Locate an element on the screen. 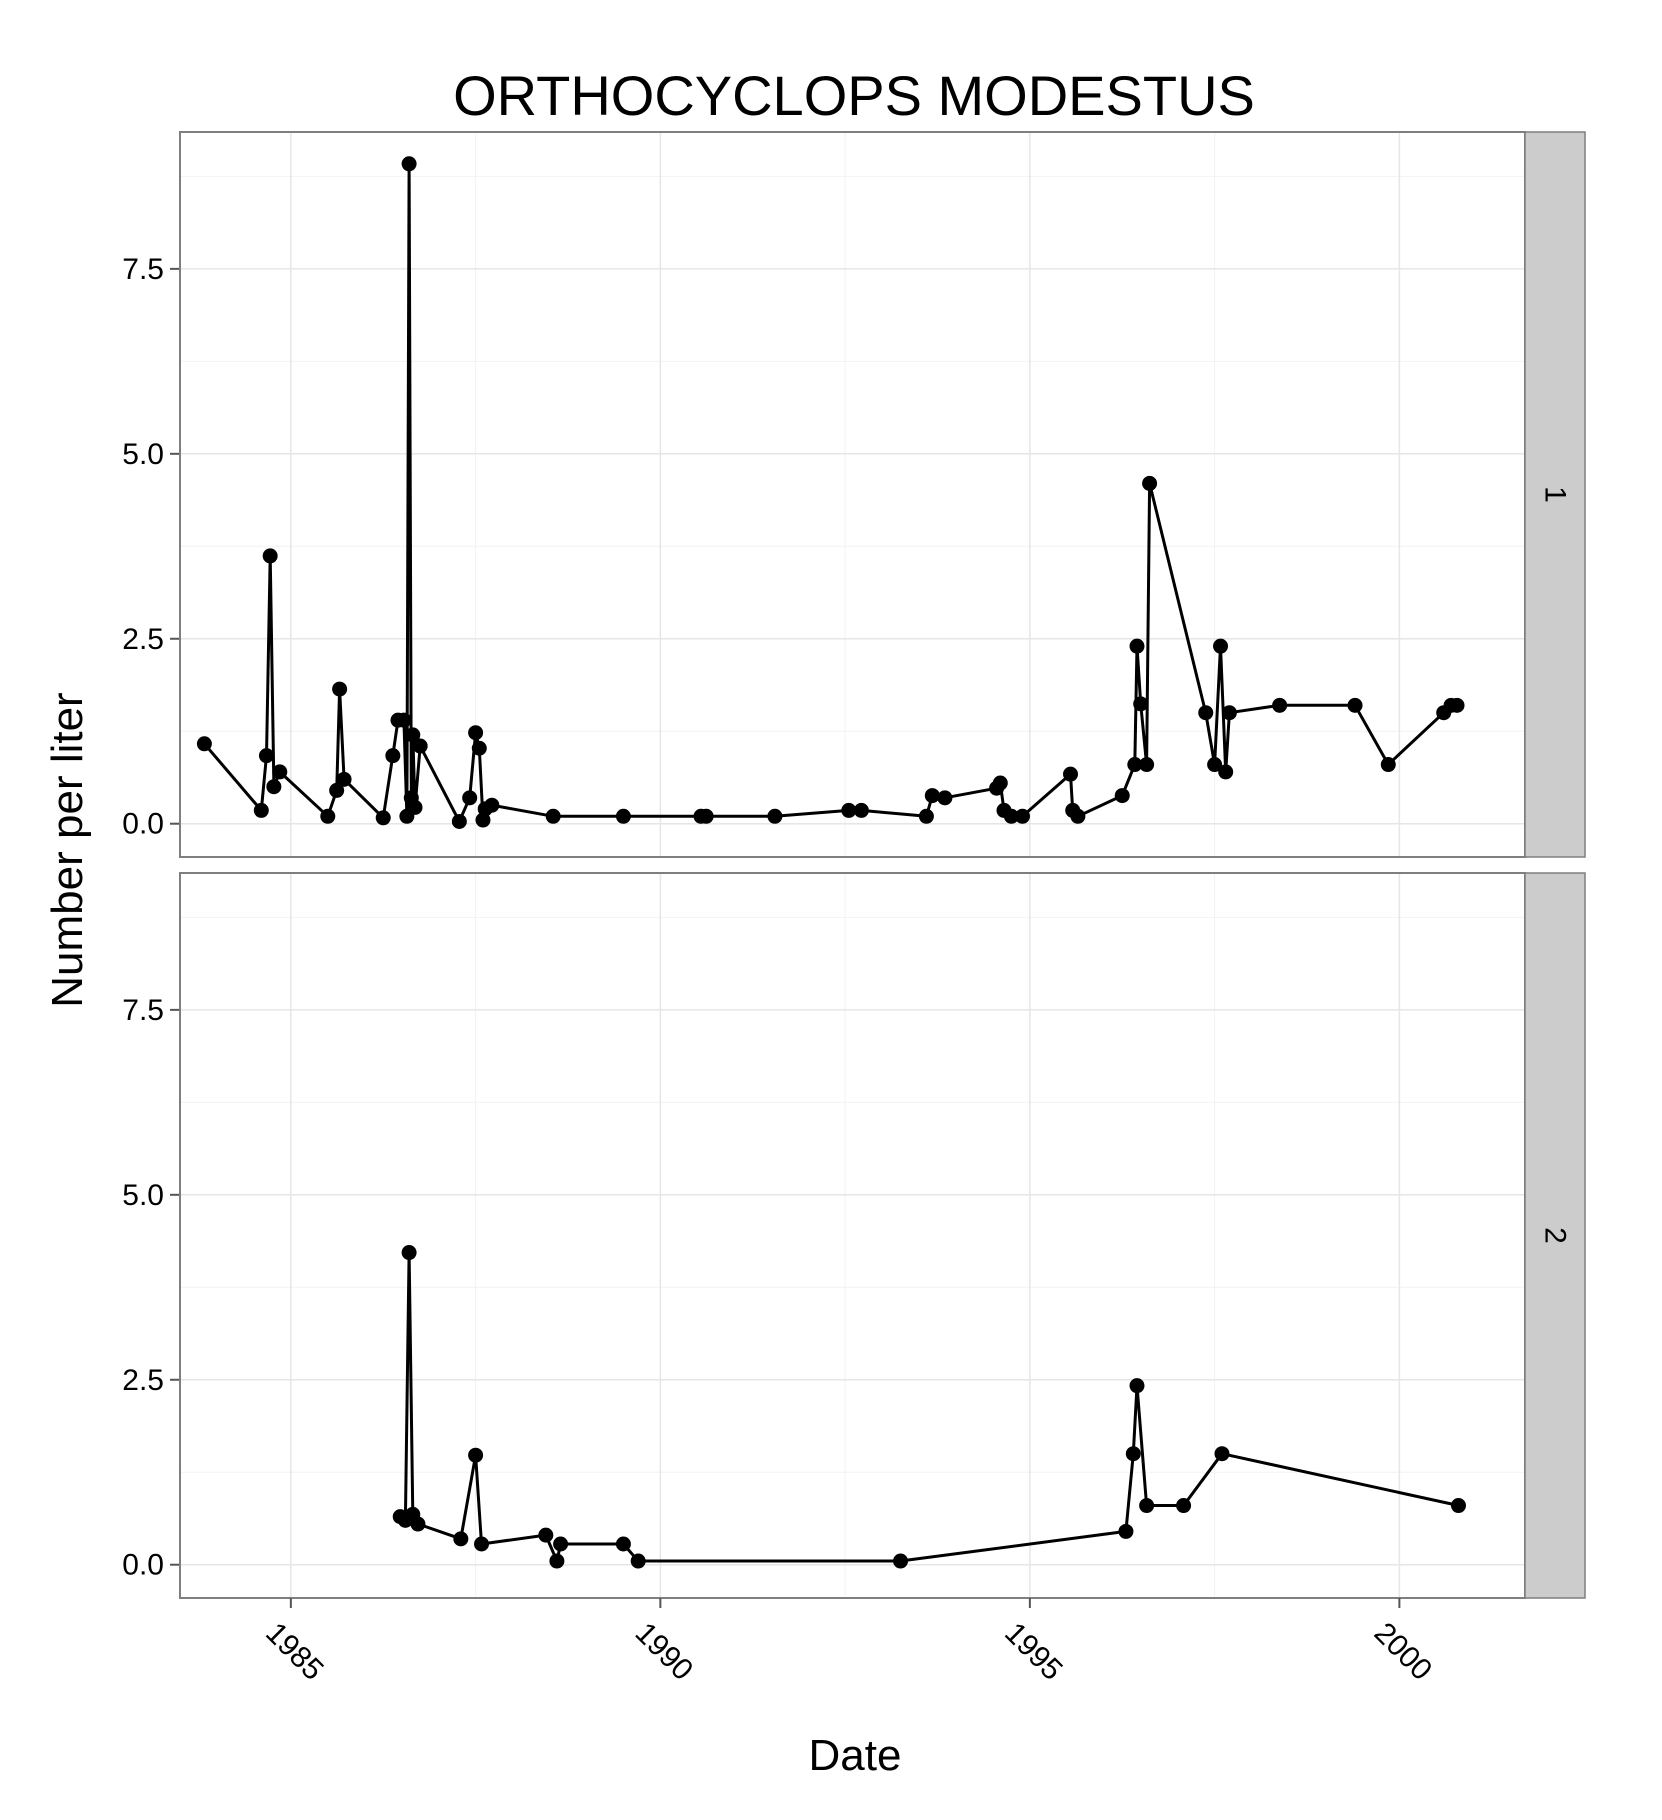  x-axis-title: Date is located at coordinates (855, 1755).